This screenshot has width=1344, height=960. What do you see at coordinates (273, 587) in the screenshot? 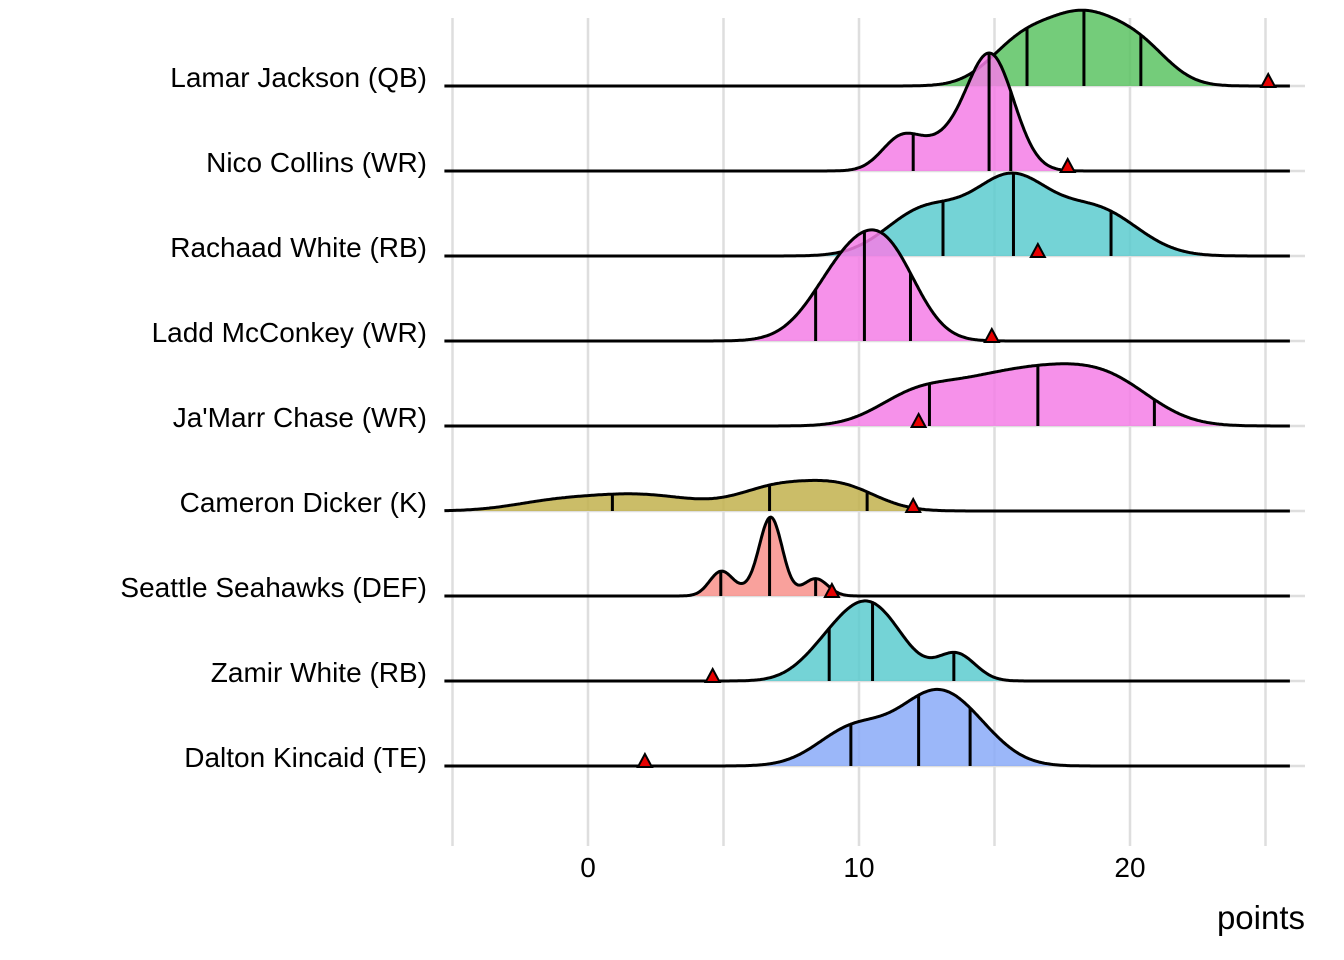
I see `y-axis-label: Seattle Seahawks (DEF)` at bounding box center [273, 587].